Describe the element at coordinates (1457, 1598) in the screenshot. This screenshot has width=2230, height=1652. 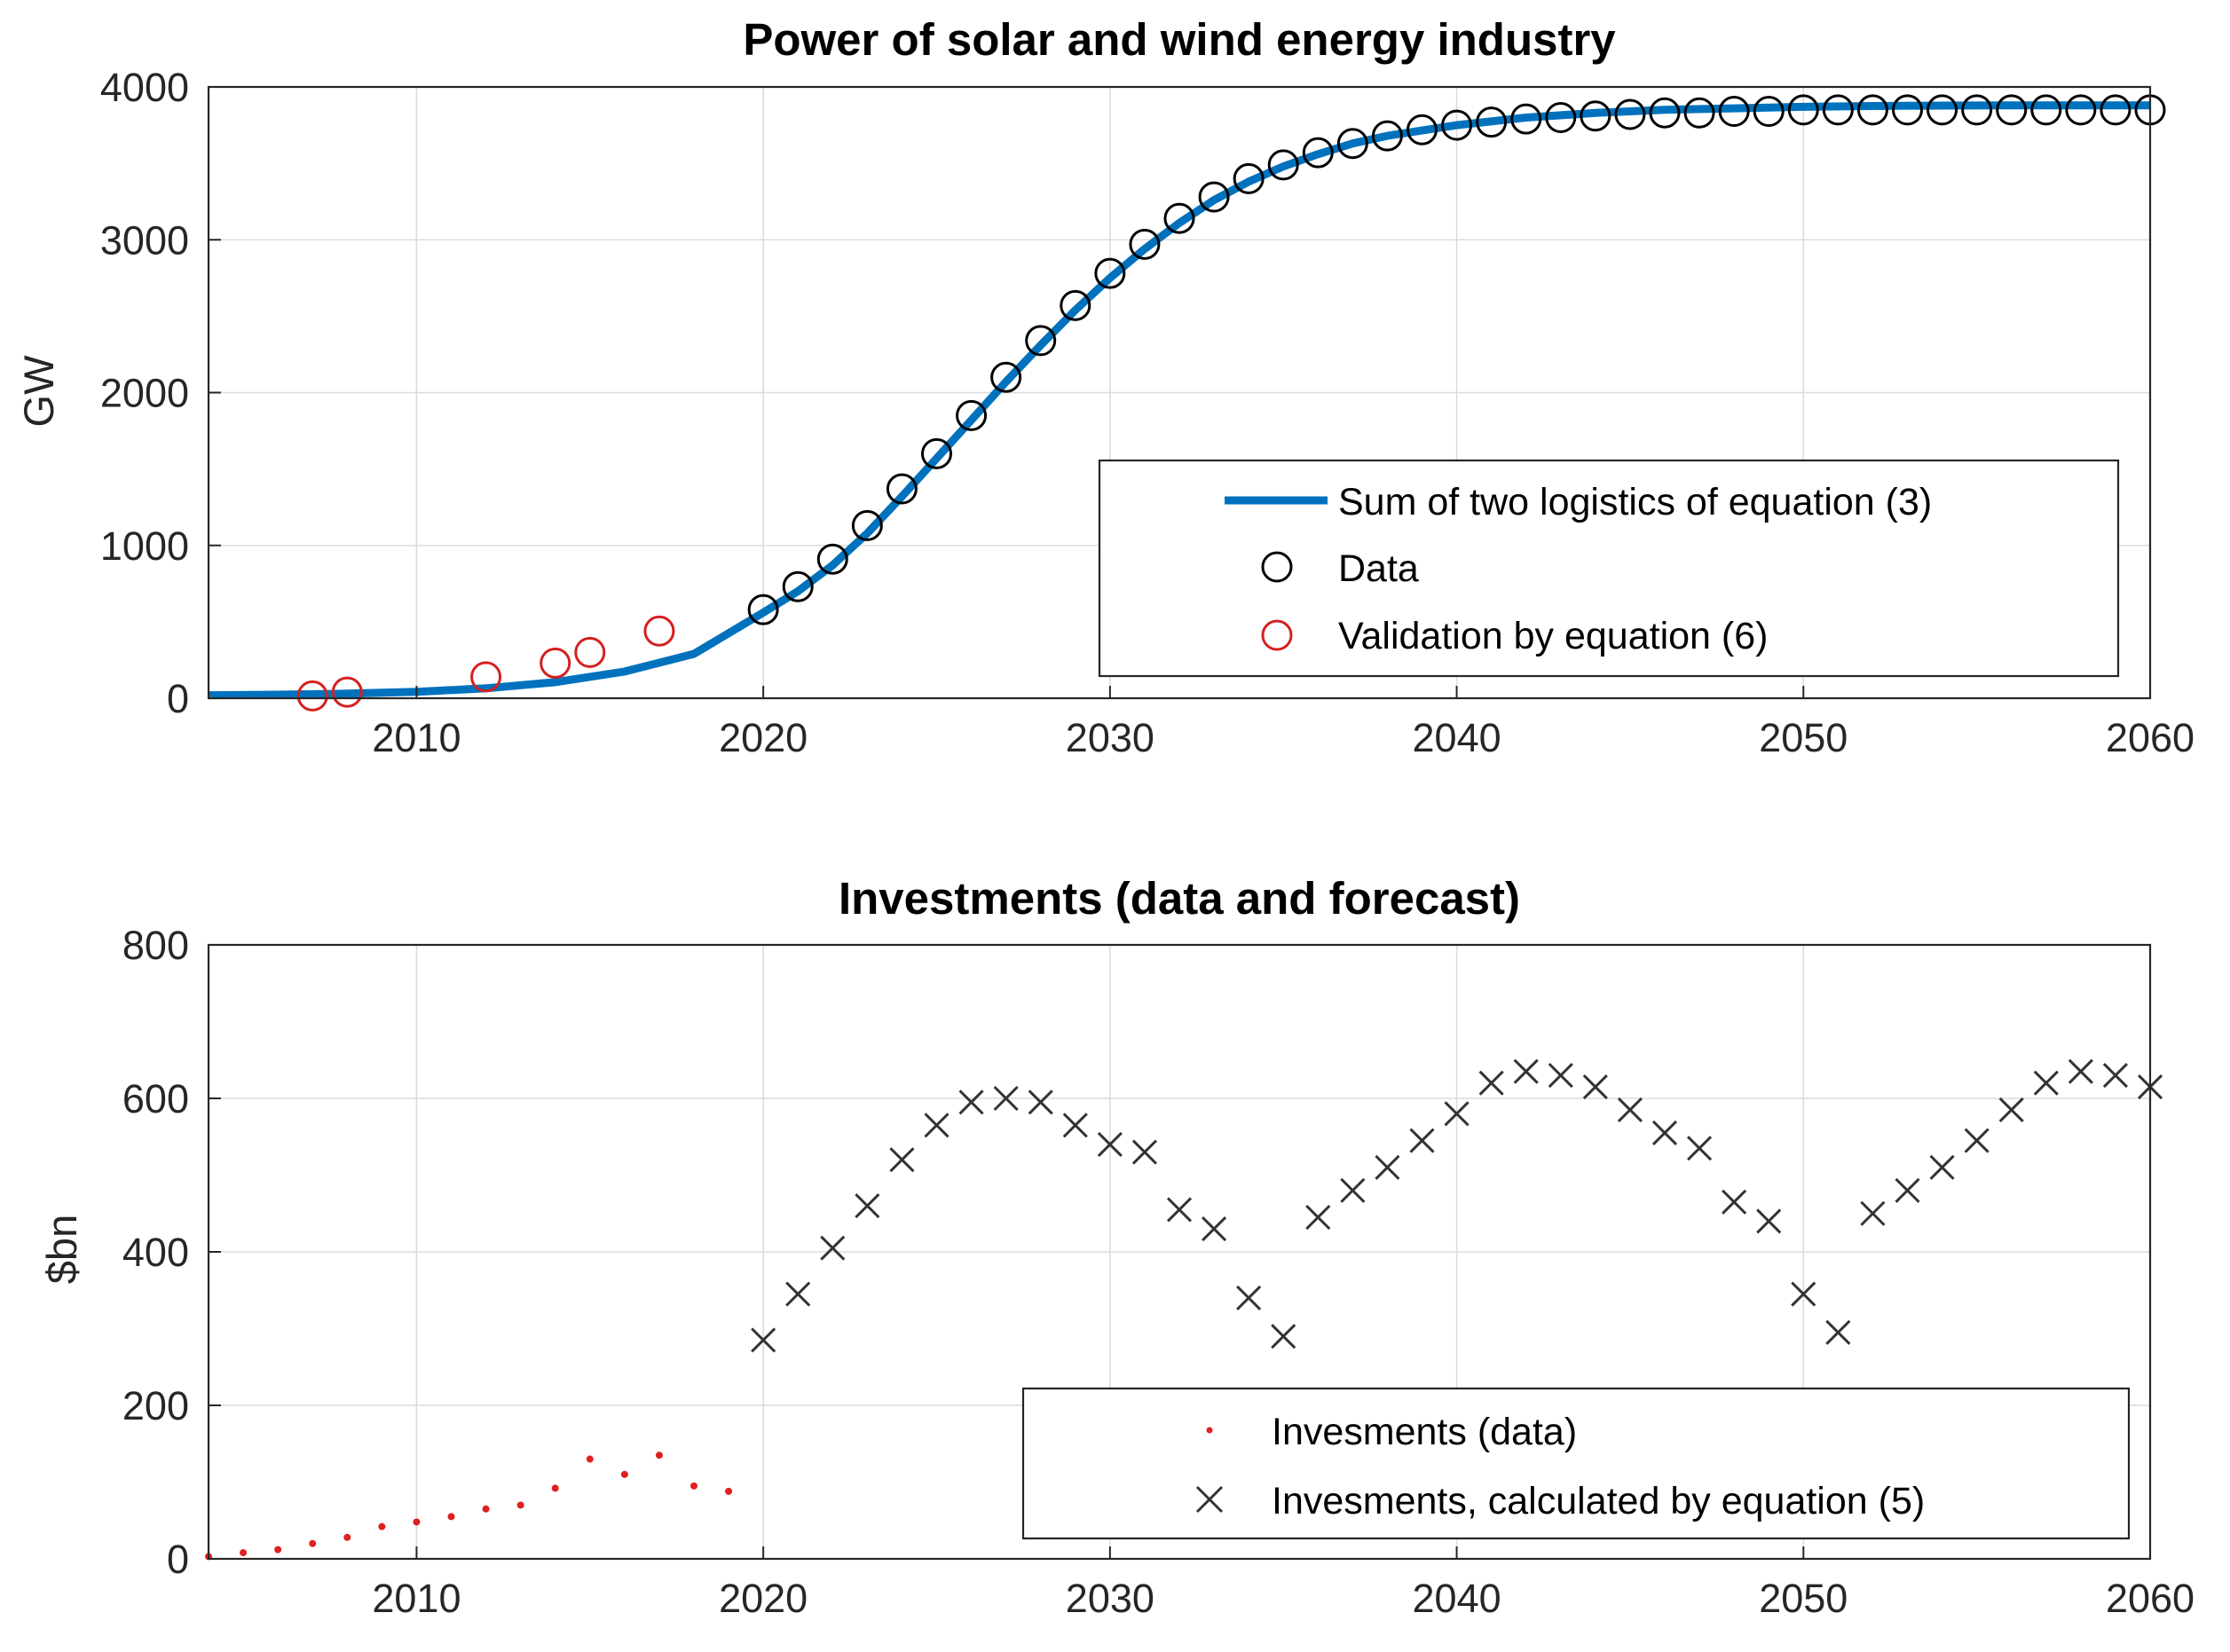
I see `investments-x-tick-label: 2040` at that location.